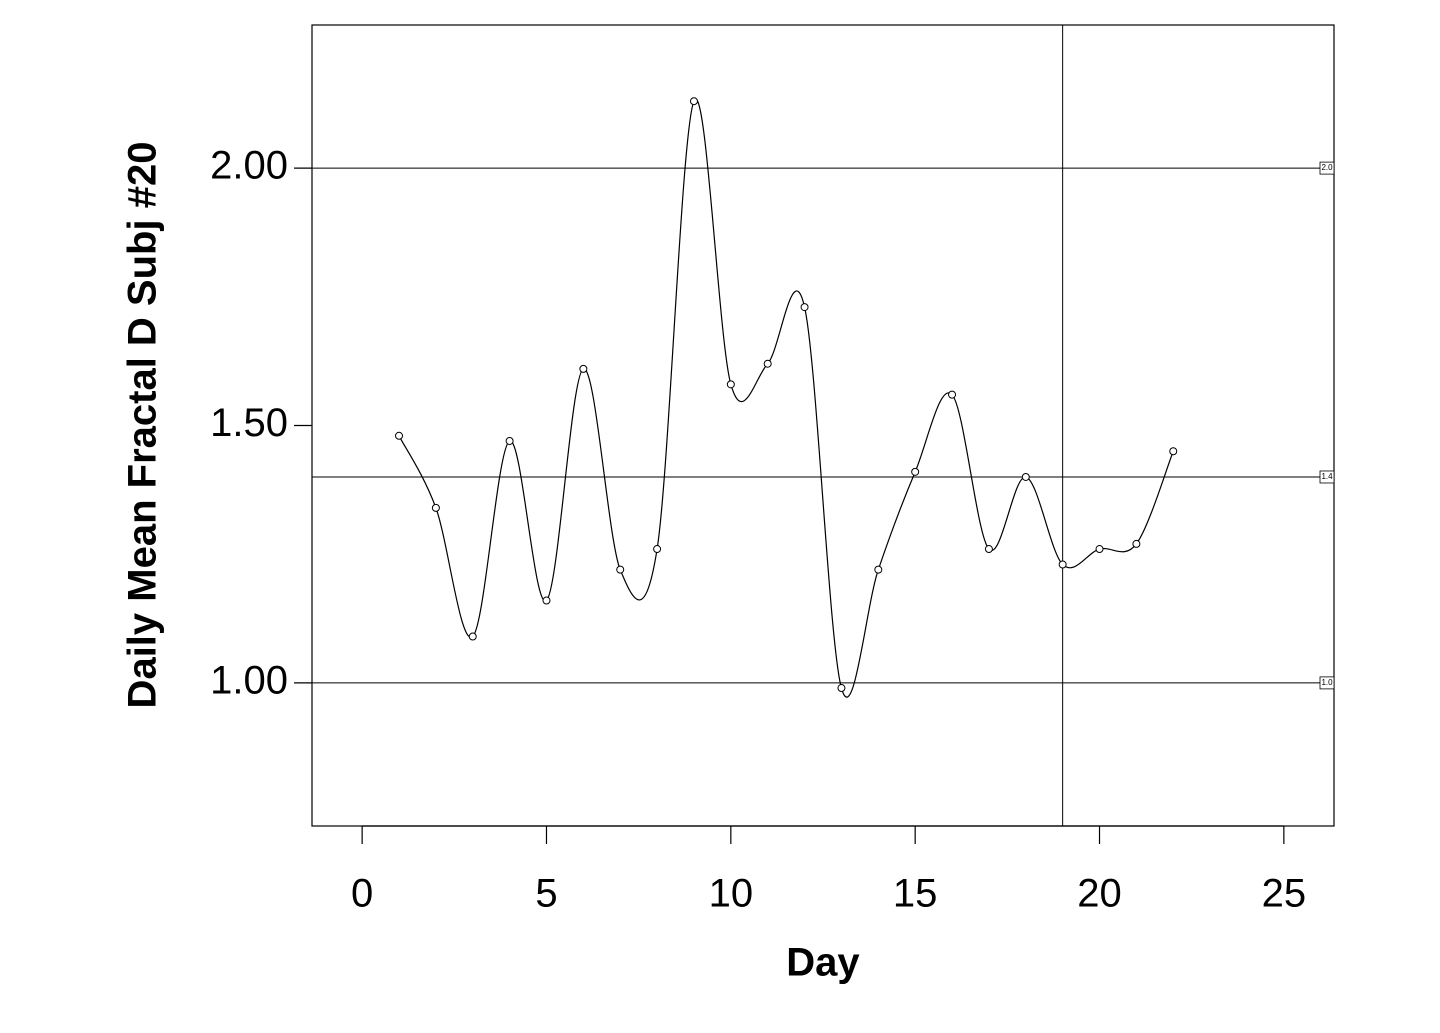 Image resolution: width=1440 pixels, height=1033 pixels. I want to click on x-tick-label: 0, so click(362, 894).